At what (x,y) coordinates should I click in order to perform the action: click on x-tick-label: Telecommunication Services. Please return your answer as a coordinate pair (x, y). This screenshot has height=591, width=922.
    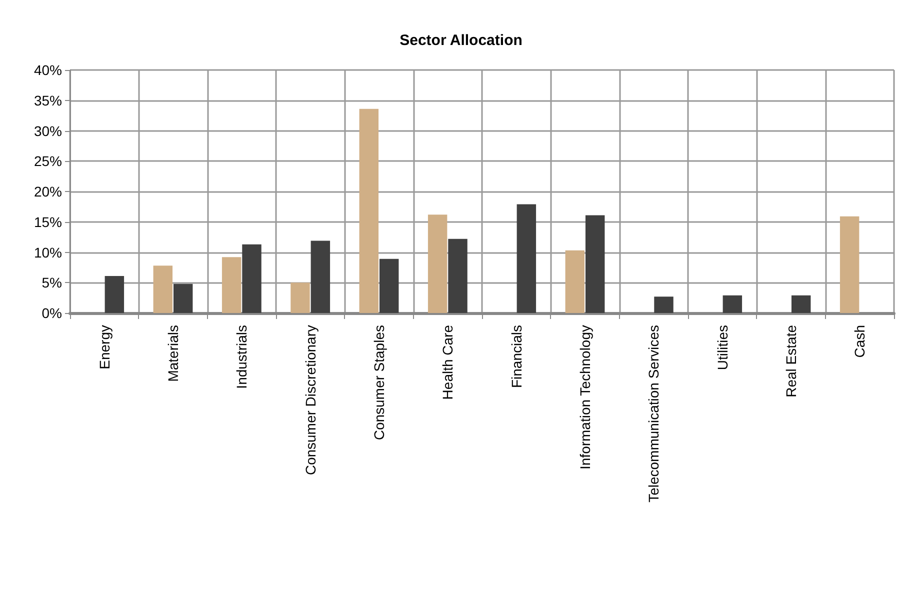
    Looking at the image, I should click on (654, 413).